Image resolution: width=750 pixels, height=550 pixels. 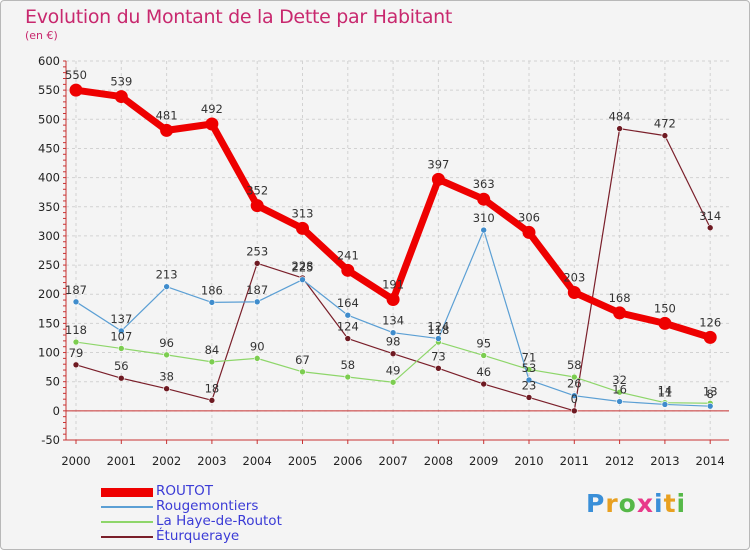 I want to click on legend-swatch--turqueraye, so click(x=127, y=537).